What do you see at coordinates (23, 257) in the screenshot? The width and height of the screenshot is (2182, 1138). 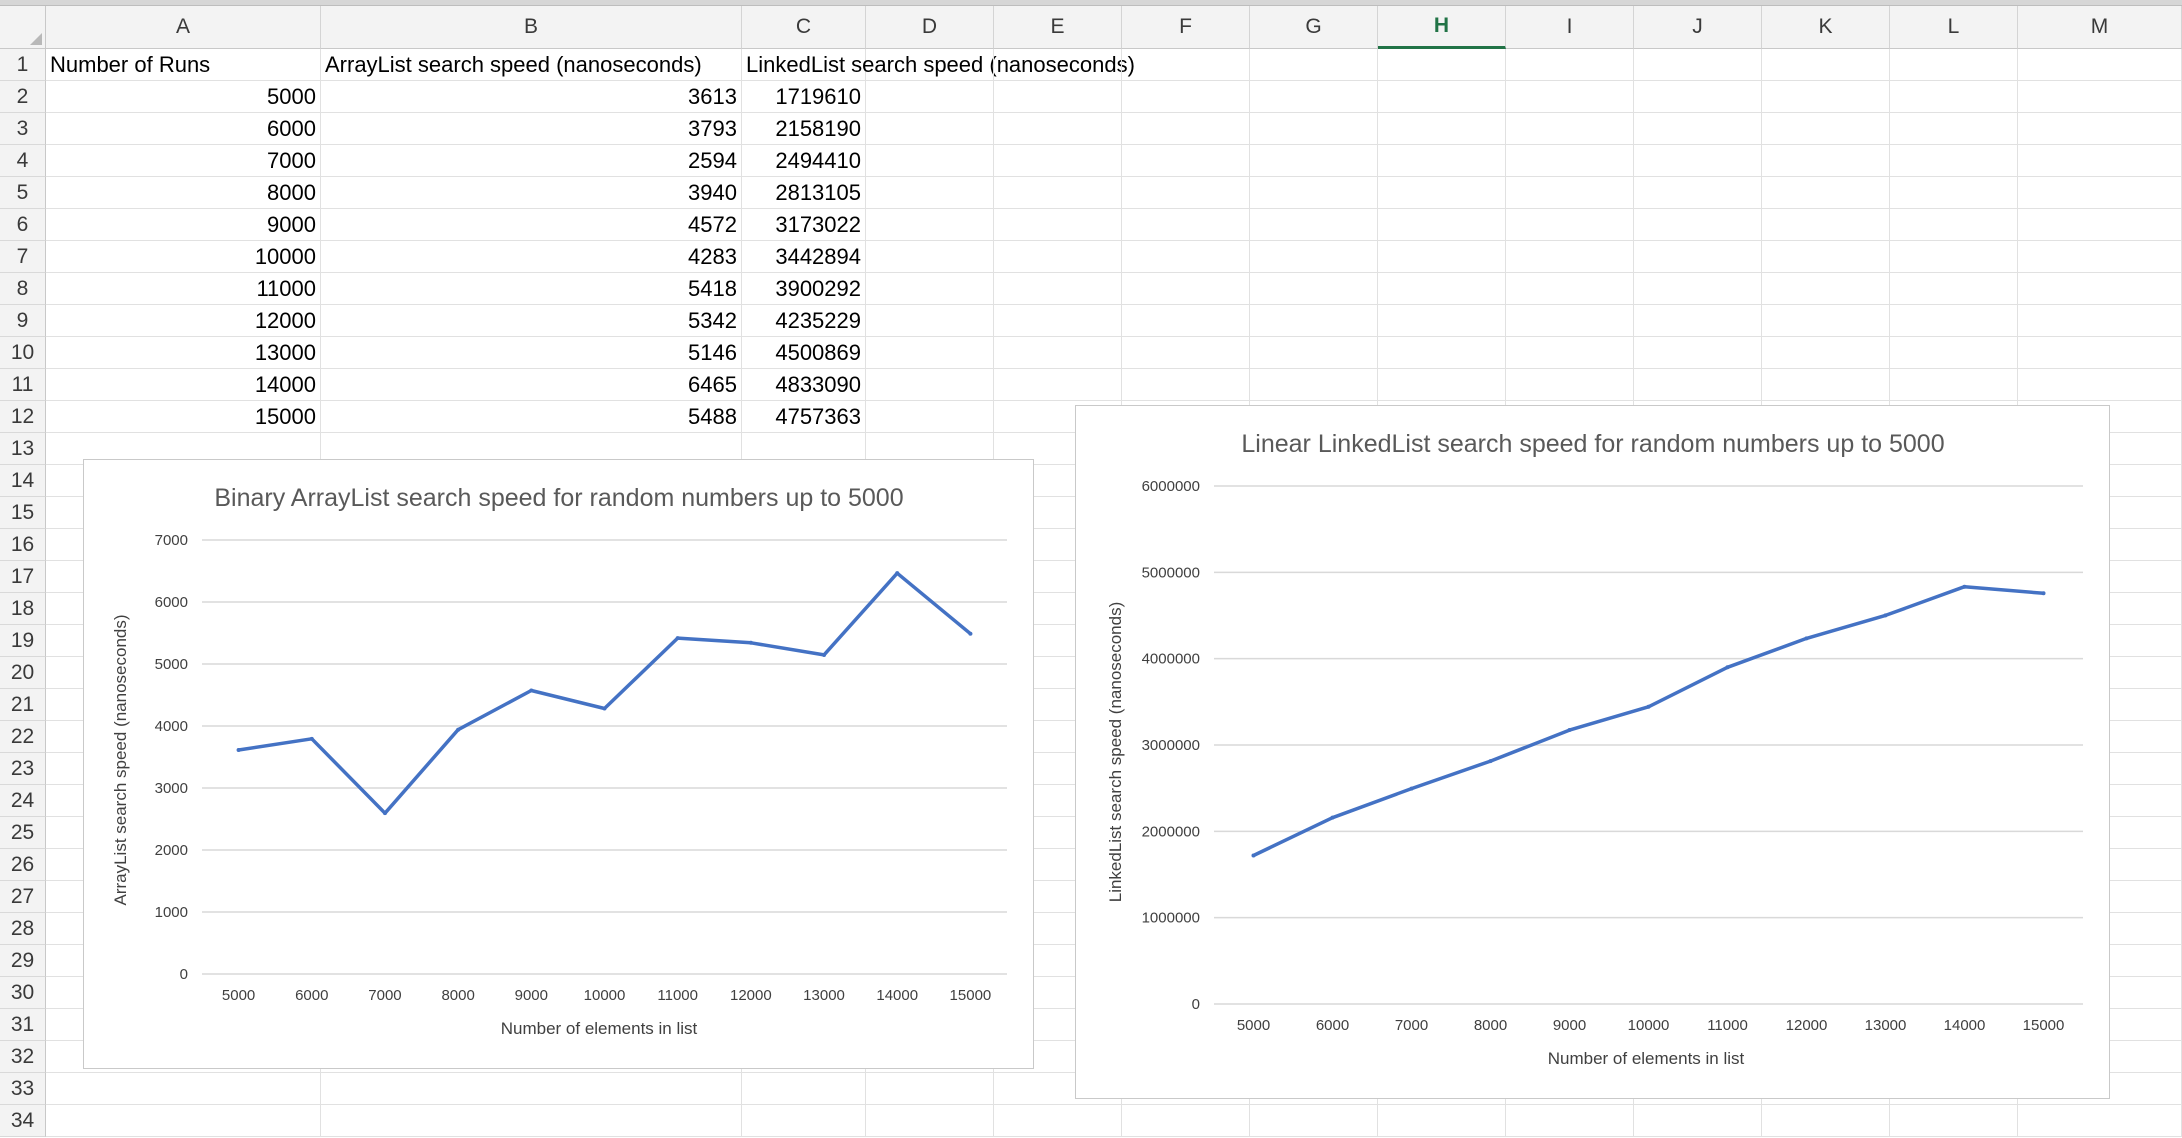 I see `row-header-7: 7` at bounding box center [23, 257].